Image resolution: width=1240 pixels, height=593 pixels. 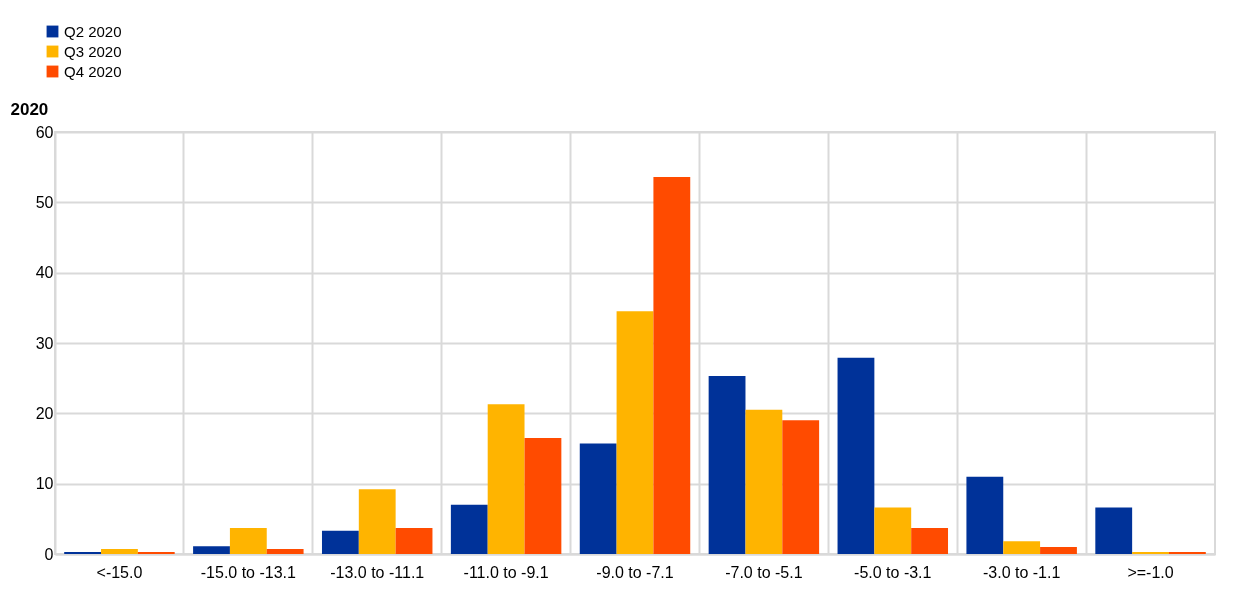 What do you see at coordinates (93, 51) in the screenshot?
I see `legend-label: Q3 2020` at bounding box center [93, 51].